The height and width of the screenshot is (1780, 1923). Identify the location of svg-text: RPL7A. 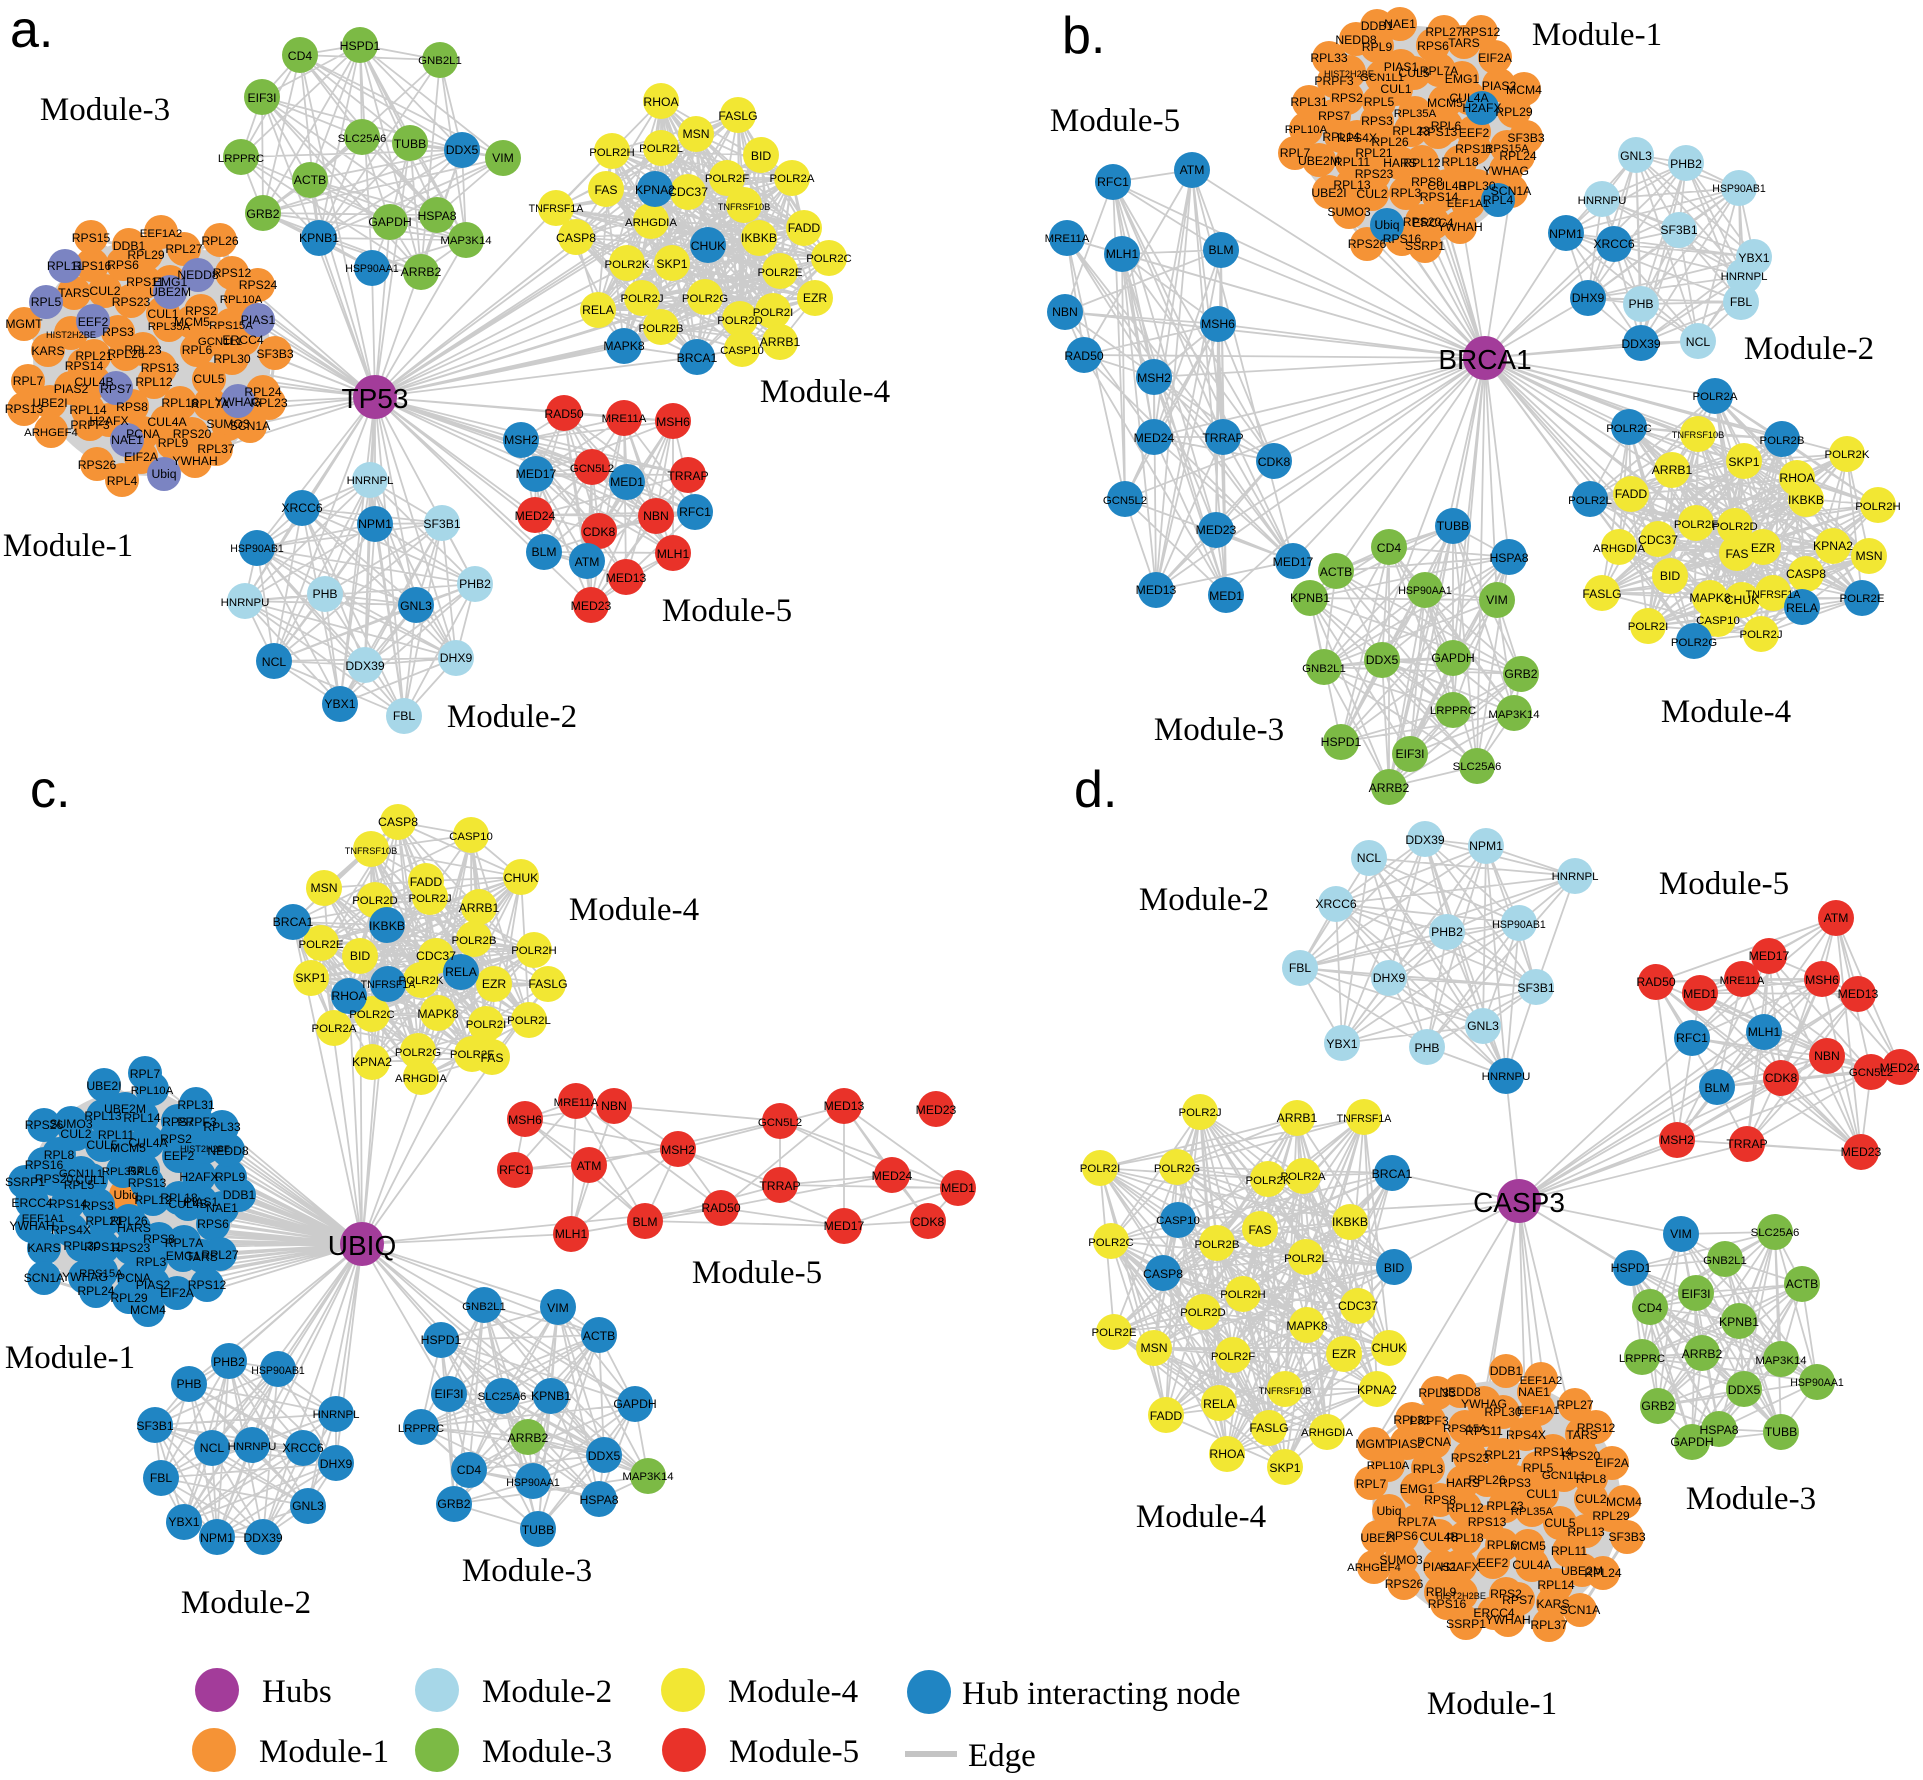
(184, 1243).